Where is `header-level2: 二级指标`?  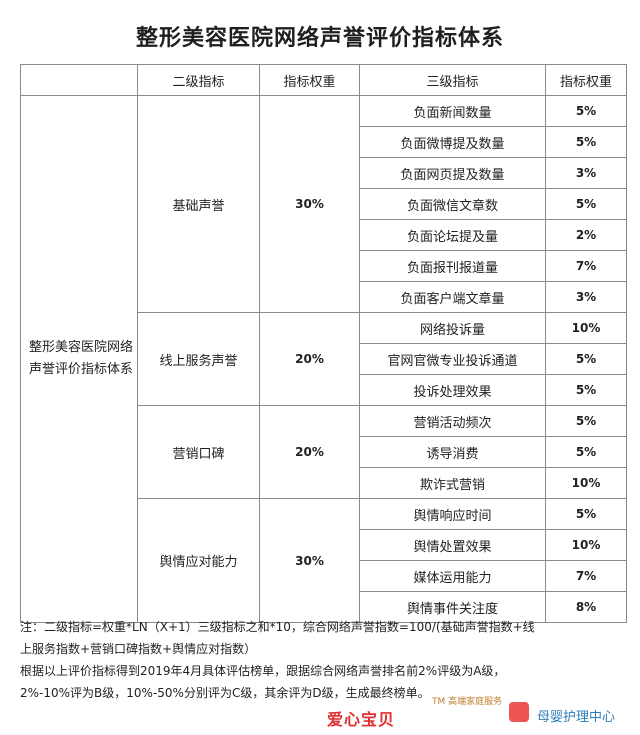
header-level2: 二级指标 is located at coordinates (198, 80).